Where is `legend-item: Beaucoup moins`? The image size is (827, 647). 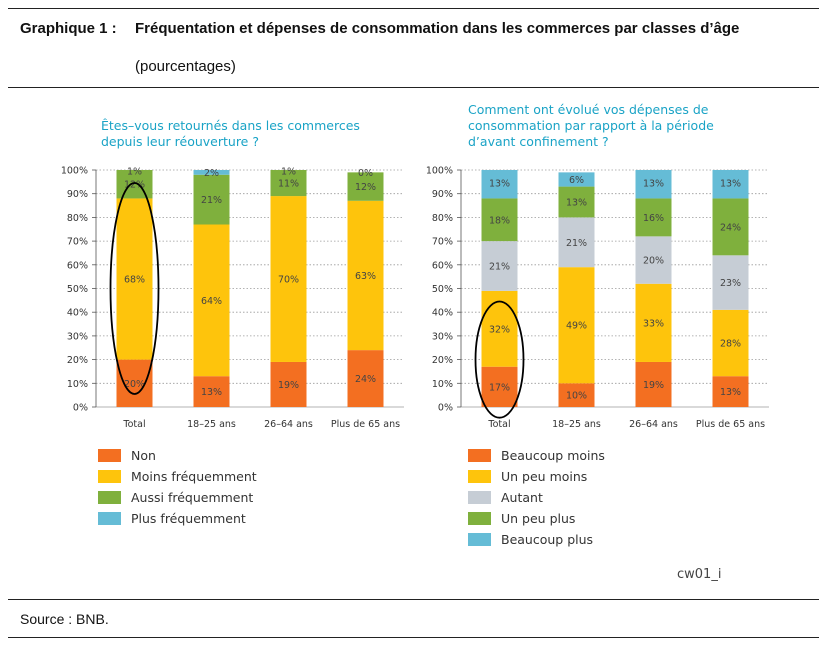 legend-item: Beaucoup moins is located at coordinates (536, 455).